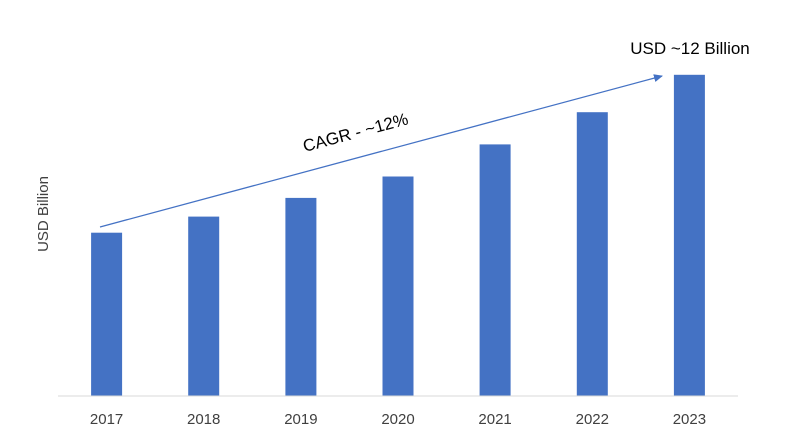  Describe the element at coordinates (494, 419) in the screenshot. I see `x-tick-label-2021: 2021` at that location.